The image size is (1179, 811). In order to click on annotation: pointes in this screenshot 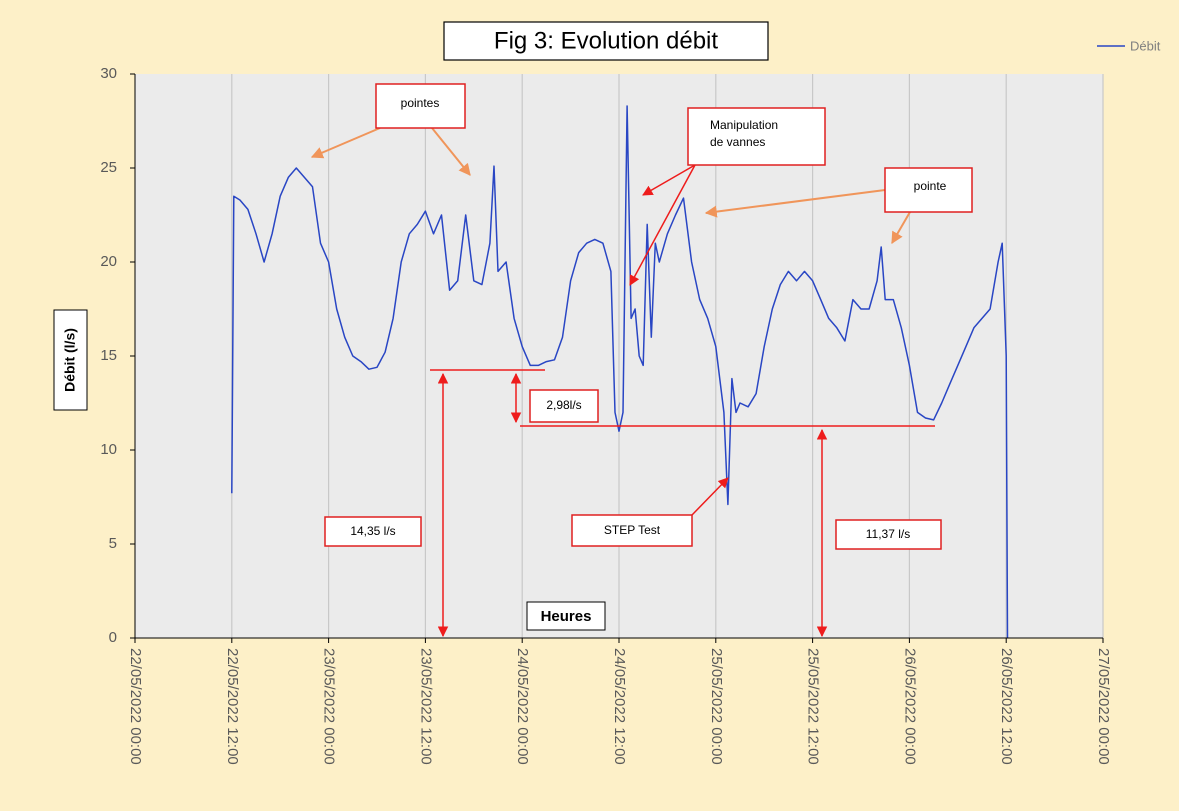, I will do `click(420, 103)`.